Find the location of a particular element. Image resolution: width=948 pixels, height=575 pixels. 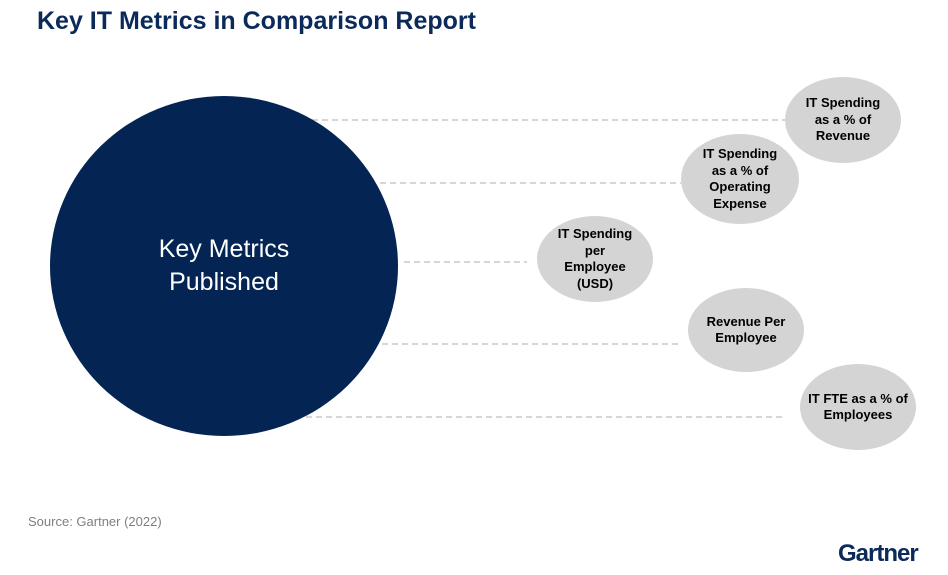

slide-title: Key IT Metrics in Comparison Report is located at coordinates (256, 21).